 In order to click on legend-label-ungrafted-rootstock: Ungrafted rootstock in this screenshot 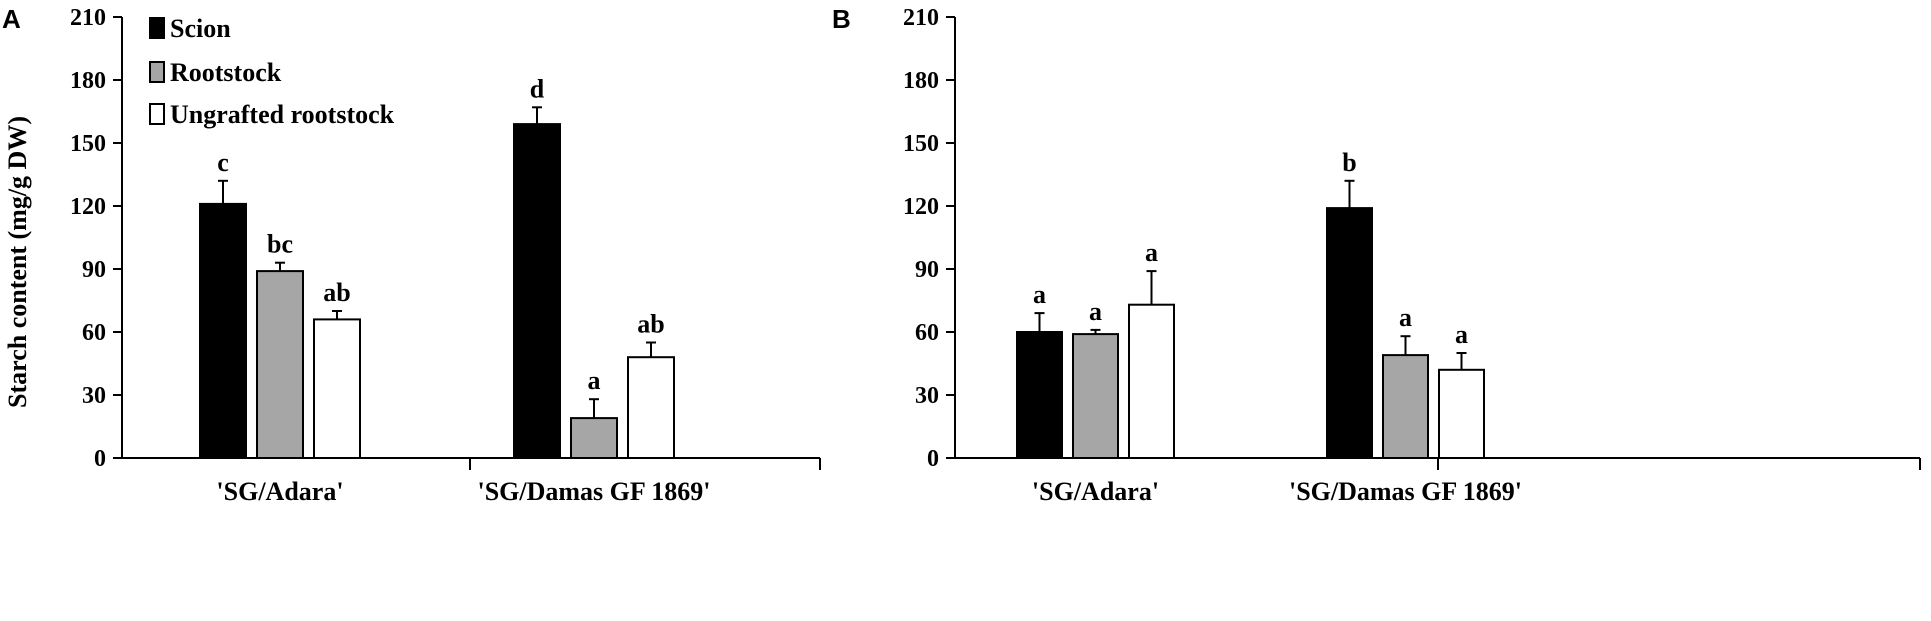, I will do `click(282, 114)`.